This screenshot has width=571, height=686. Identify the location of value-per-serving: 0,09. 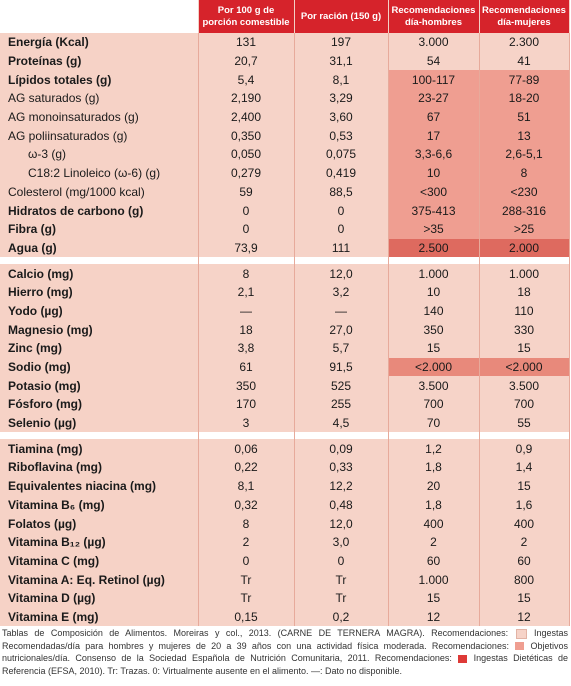
(341, 449).